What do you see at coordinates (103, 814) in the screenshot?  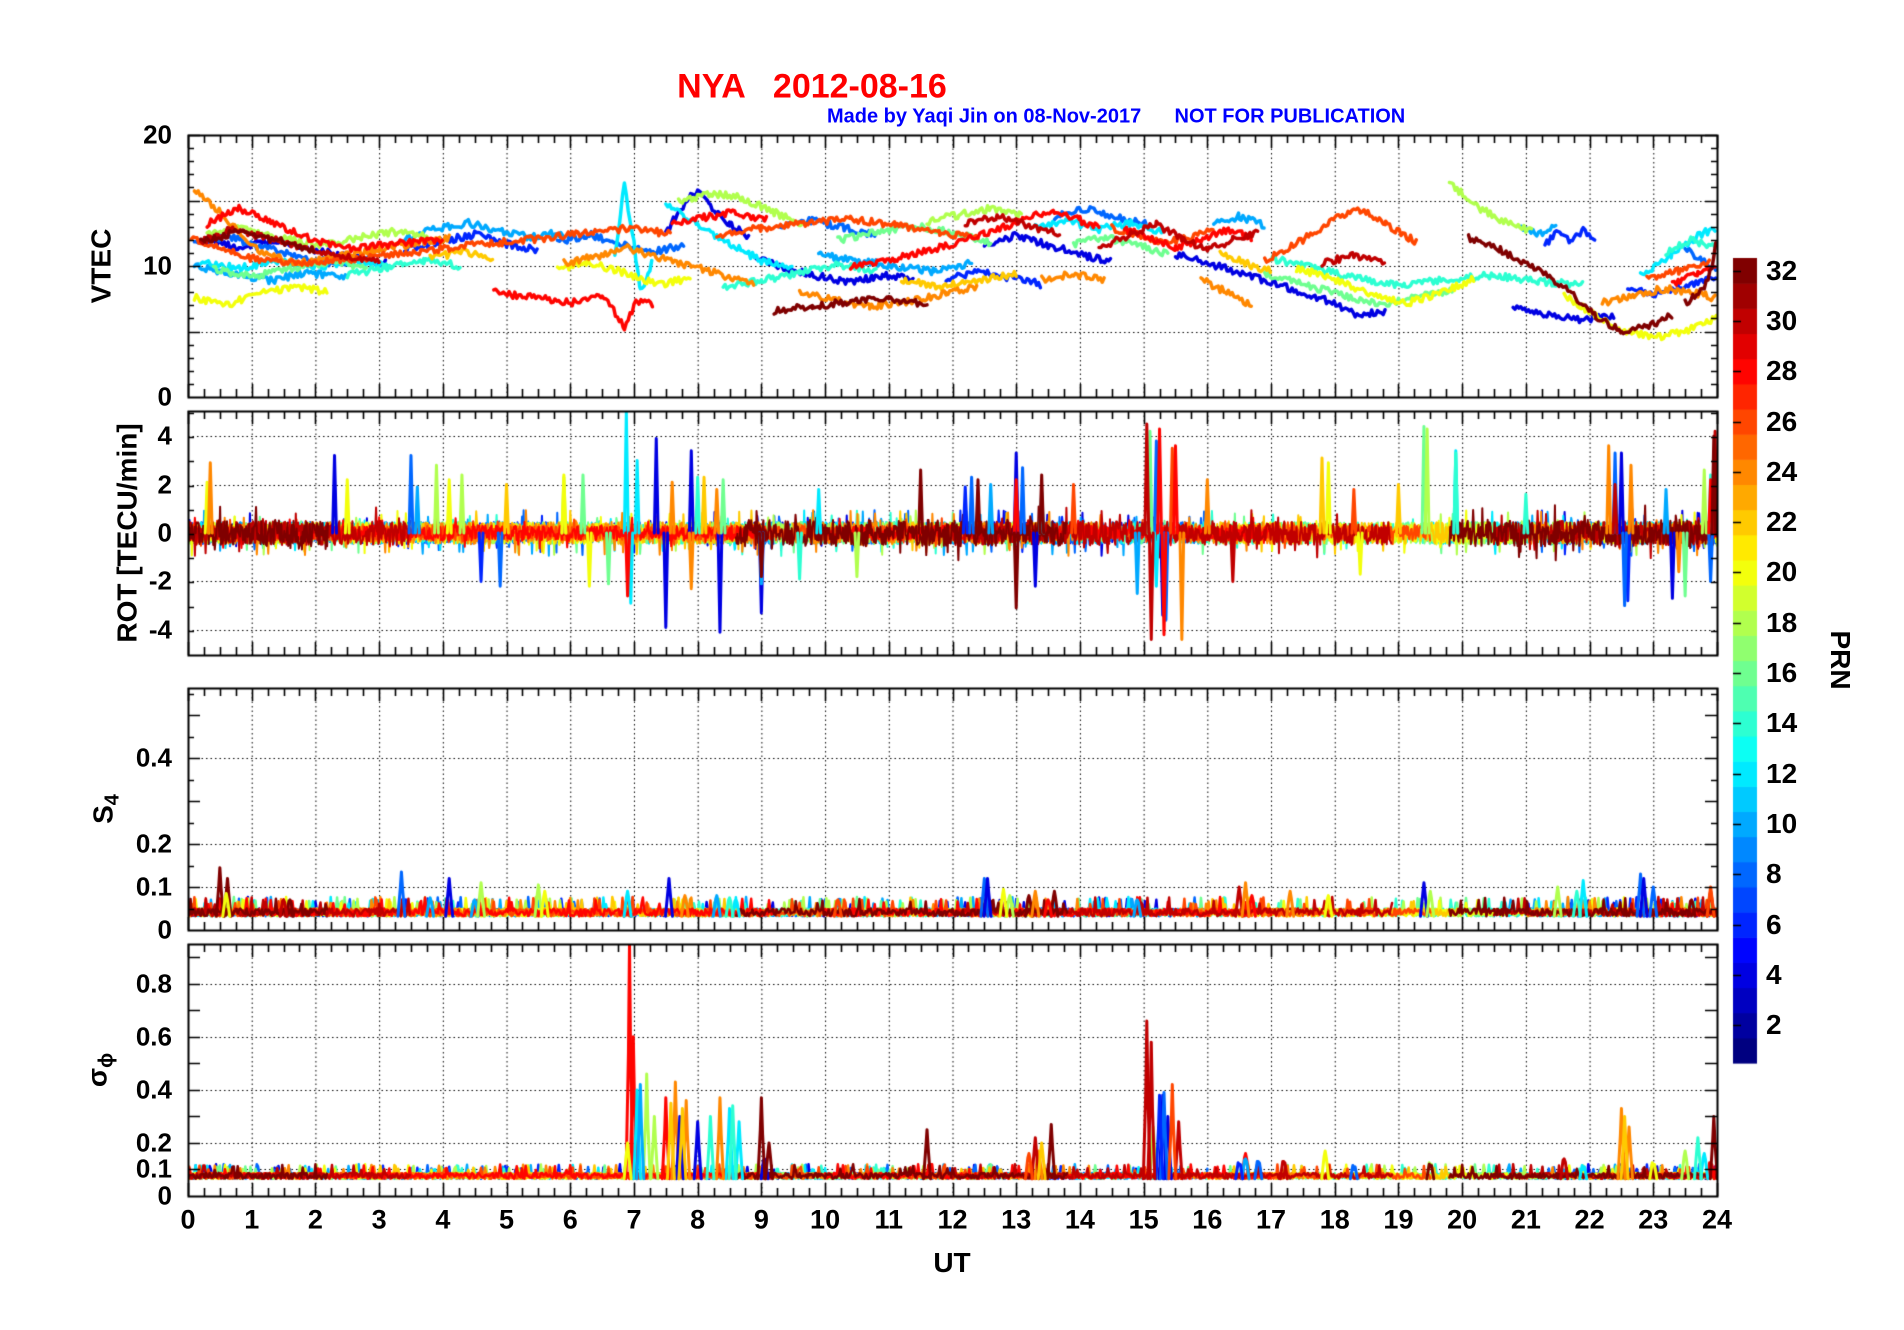 I see `y-axis-label-s4-text: S` at bounding box center [103, 814].